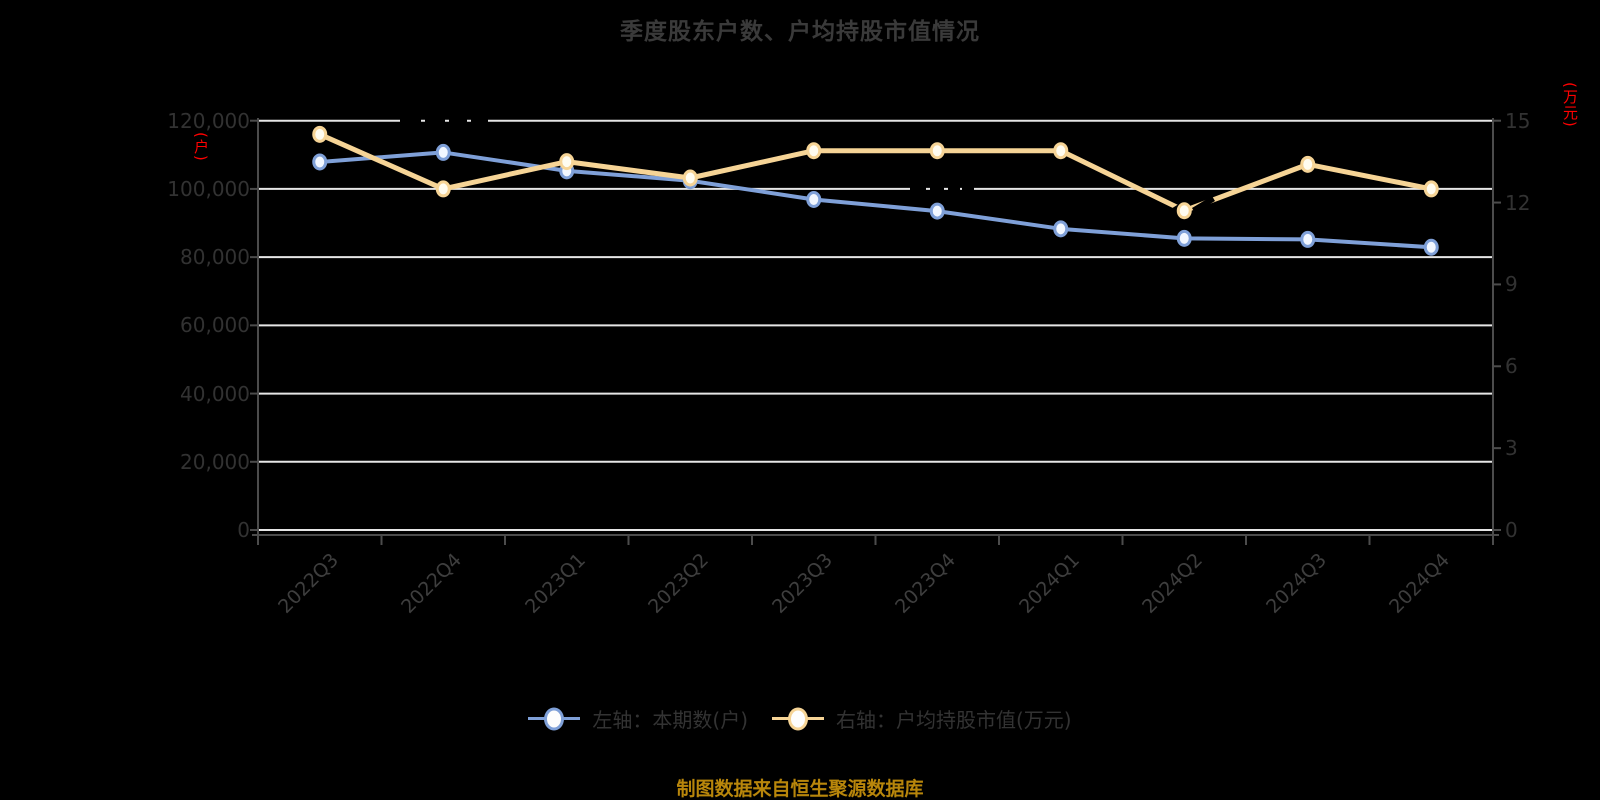  I want to click on left-axis-tick: 120,000, so click(208, 121).